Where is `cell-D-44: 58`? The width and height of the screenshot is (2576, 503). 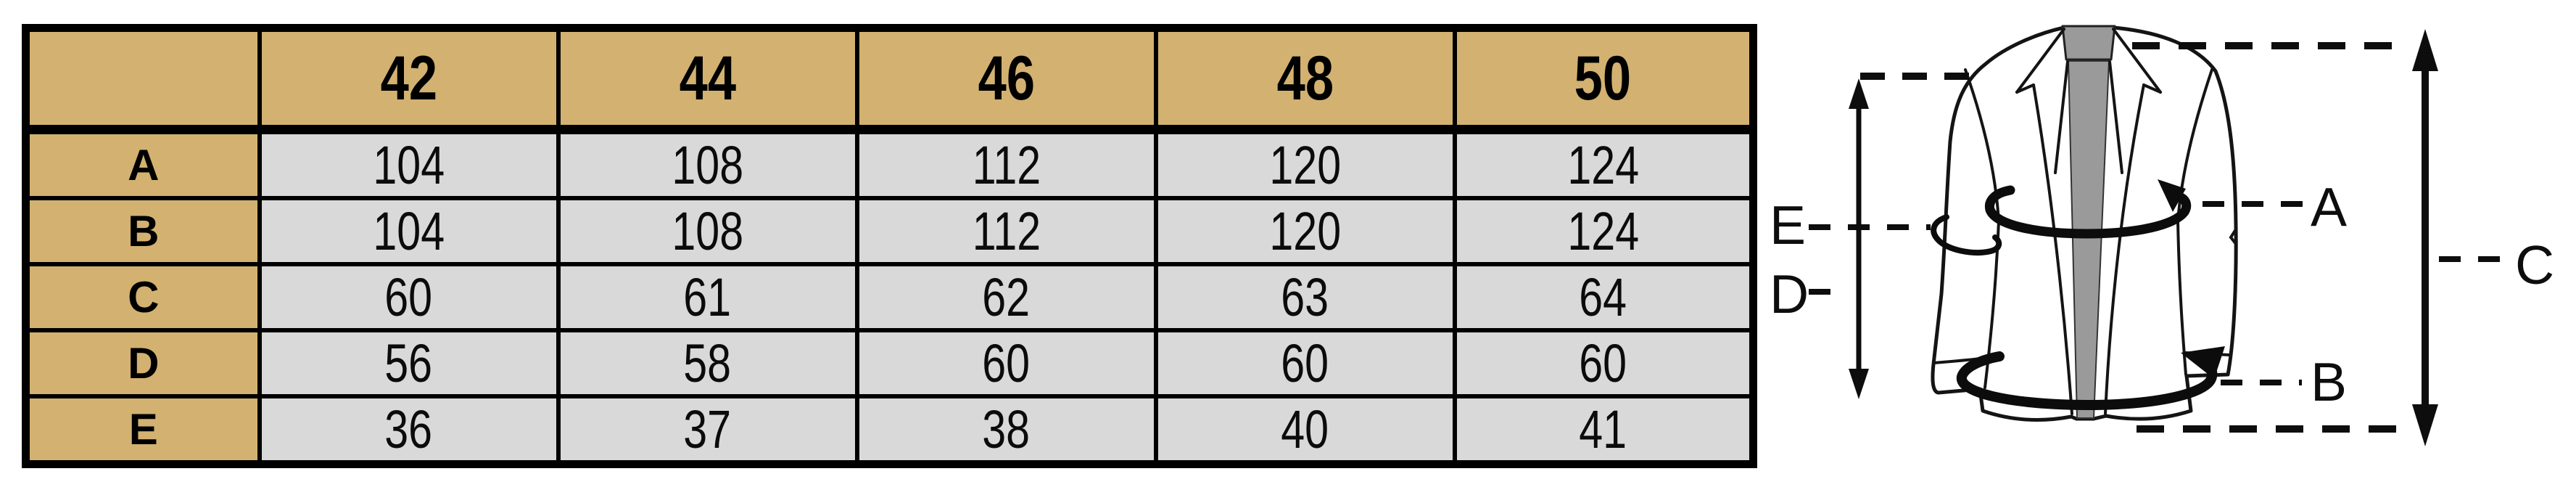
cell-D-44: 58 is located at coordinates (707, 363).